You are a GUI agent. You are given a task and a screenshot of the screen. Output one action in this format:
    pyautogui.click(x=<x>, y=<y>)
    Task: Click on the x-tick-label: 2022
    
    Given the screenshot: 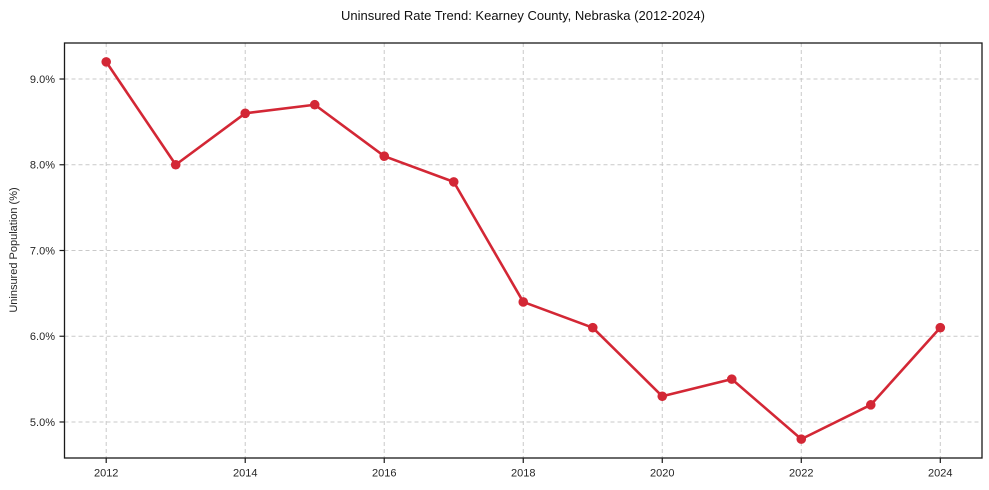 What is the action you would take?
    pyautogui.click(x=801, y=474)
    